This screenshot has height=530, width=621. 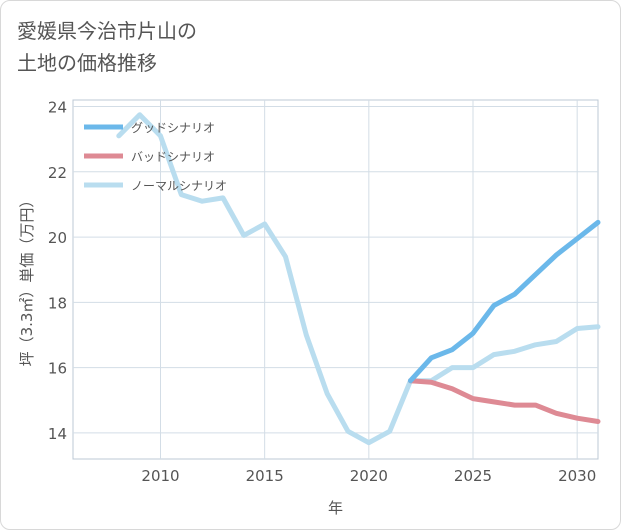 I want to click on legend-label: ノーマルシナリオ, so click(x=179, y=186).